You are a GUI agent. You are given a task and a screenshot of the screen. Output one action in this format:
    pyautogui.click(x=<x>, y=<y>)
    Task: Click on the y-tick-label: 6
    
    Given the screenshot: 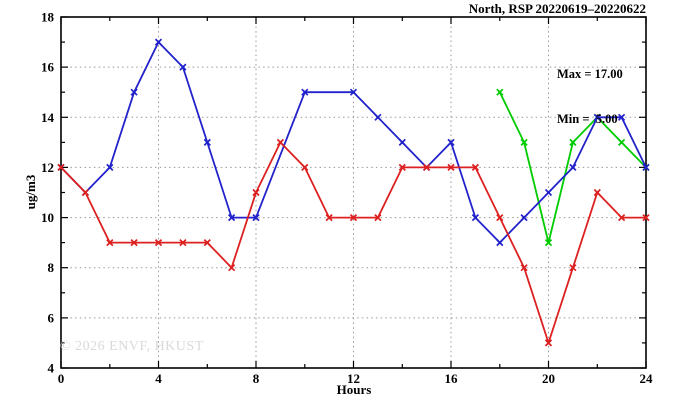 What is the action you would take?
    pyautogui.click(x=51, y=317)
    